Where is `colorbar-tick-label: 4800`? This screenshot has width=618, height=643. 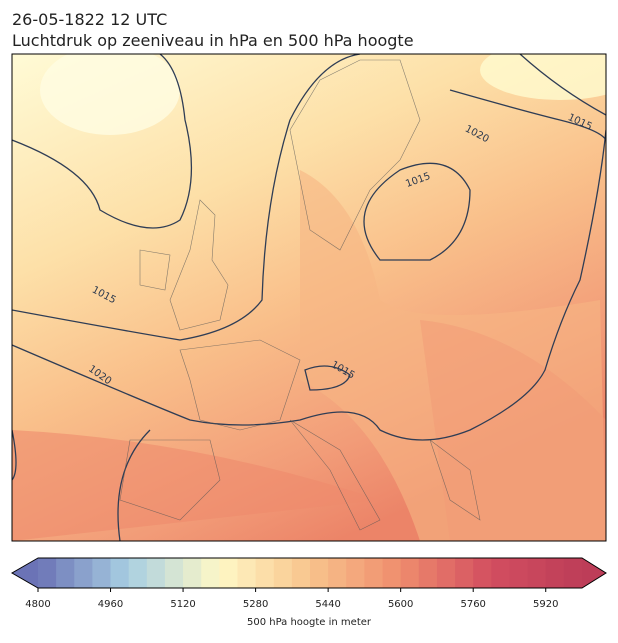 colorbar-tick-label: 4800 is located at coordinates (37, 604).